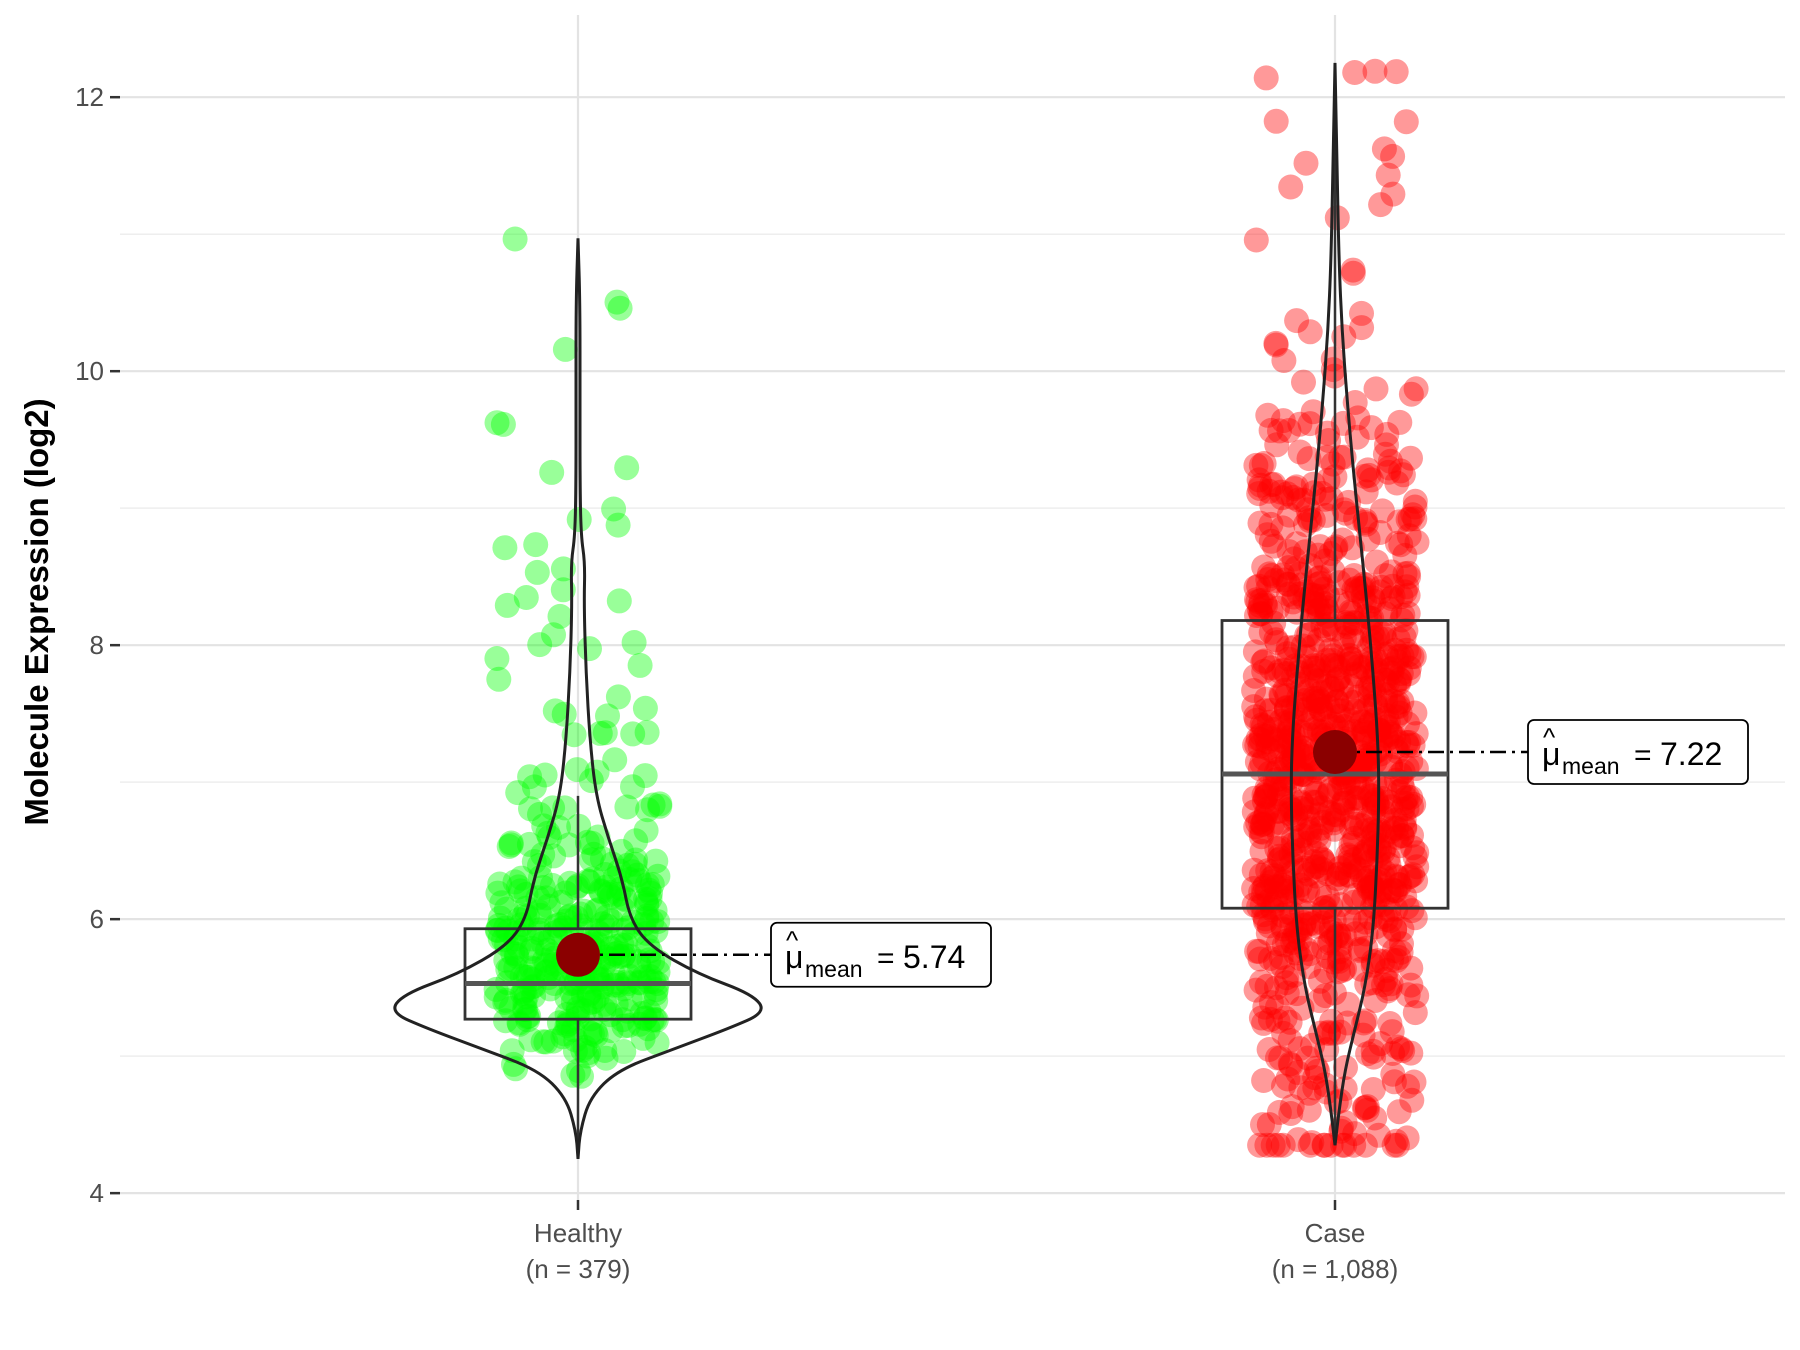 This screenshot has height=1350, width=1800. Describe the element at coordinates (1643, 755) in the screenshot. I see `mean-label-equals: =` at that location.